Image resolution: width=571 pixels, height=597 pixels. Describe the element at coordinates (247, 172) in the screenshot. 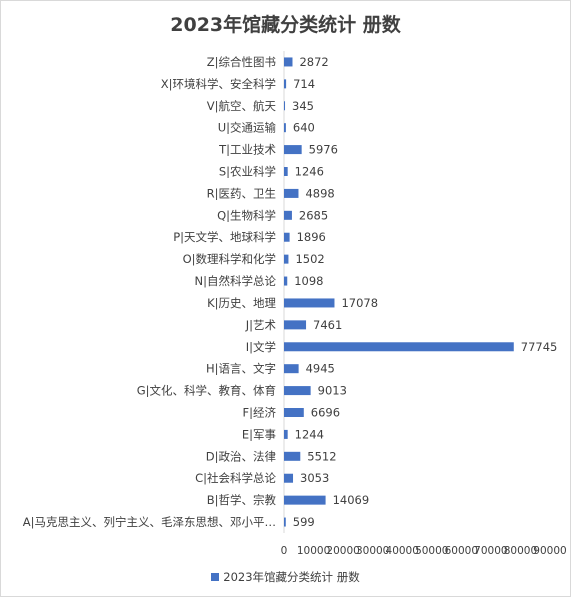

I see `category-label: S|农业科学` at that location.